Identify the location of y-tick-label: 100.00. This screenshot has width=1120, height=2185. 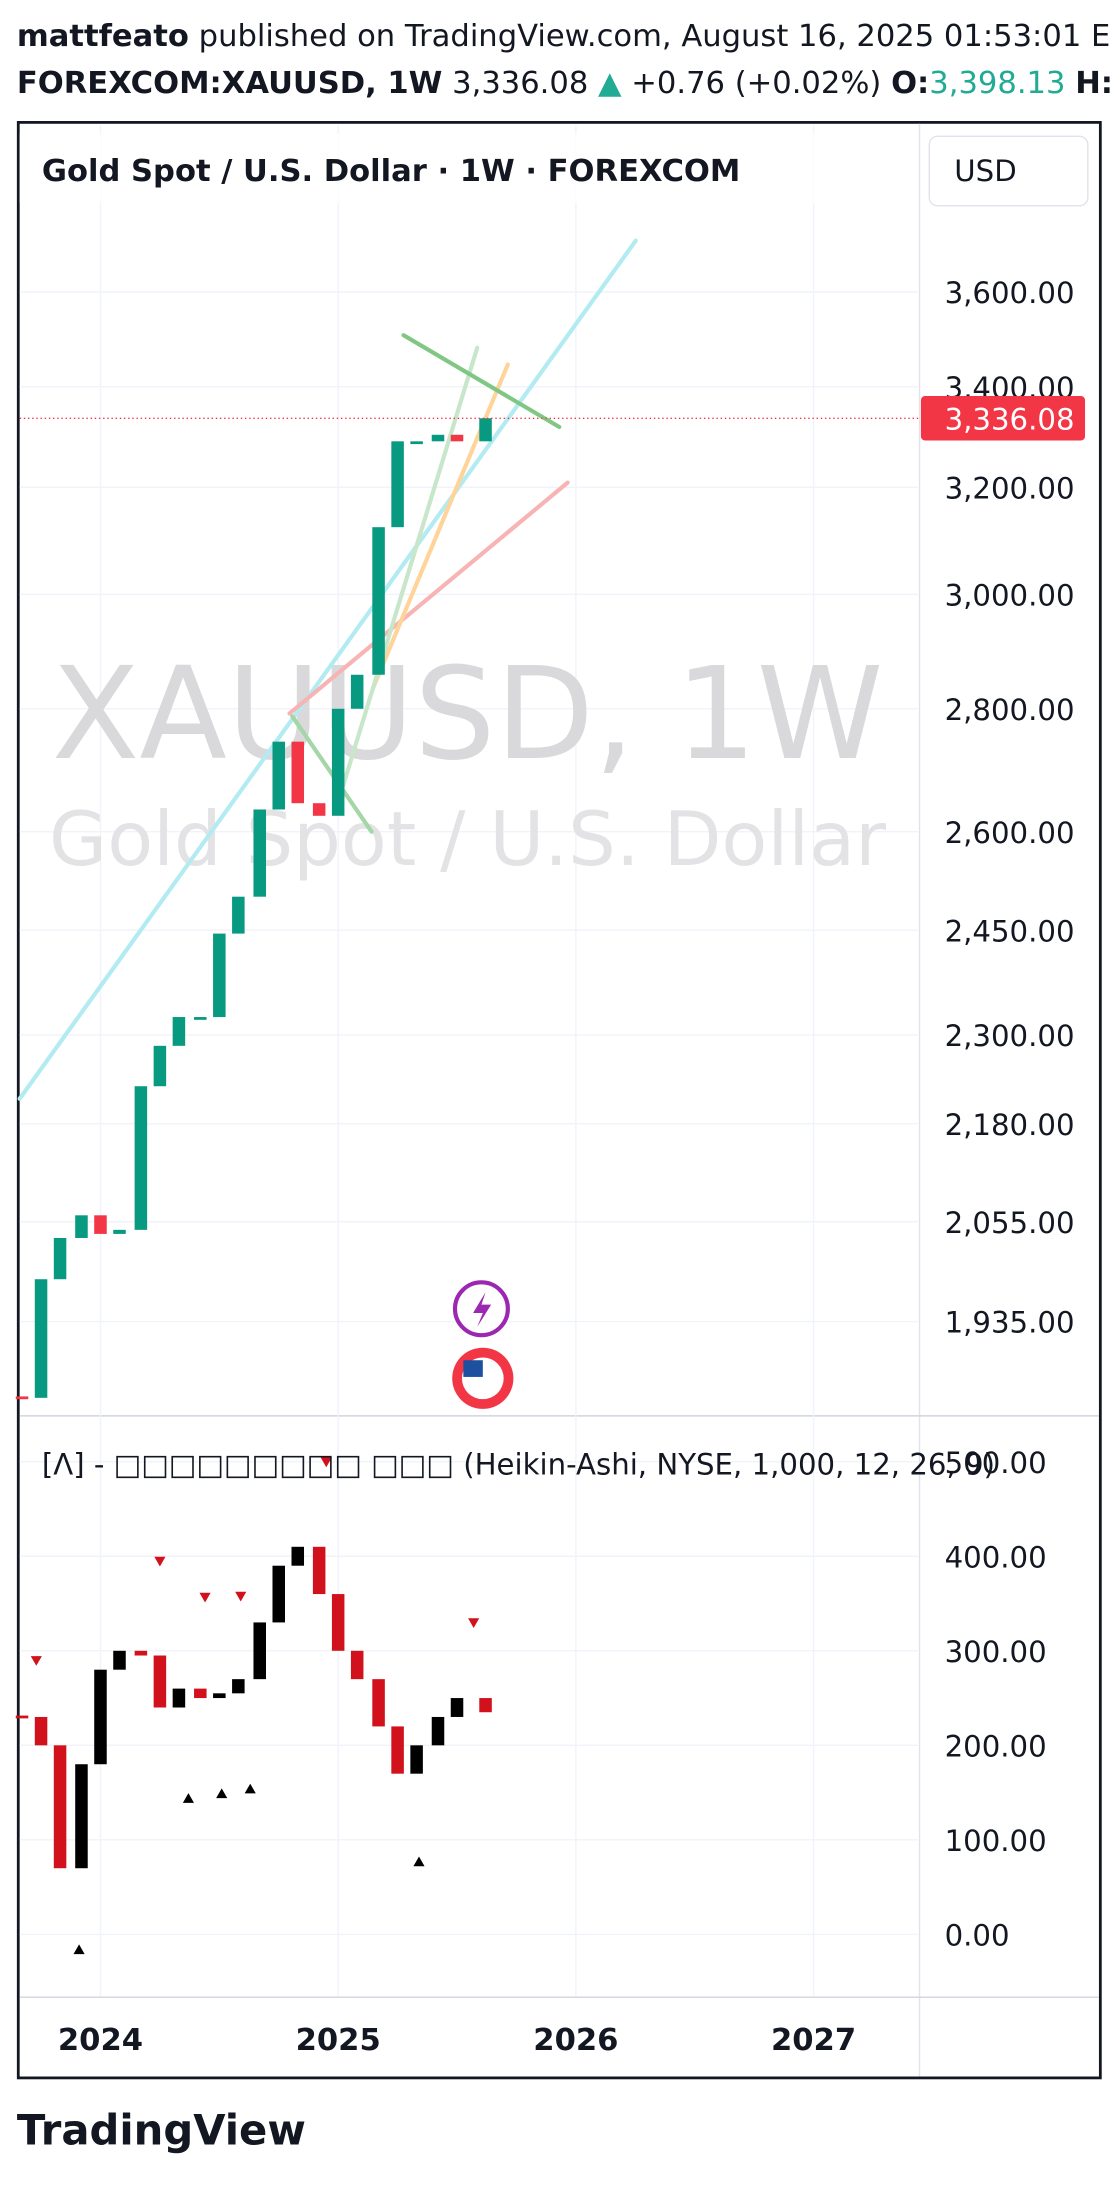
(996, 1841).